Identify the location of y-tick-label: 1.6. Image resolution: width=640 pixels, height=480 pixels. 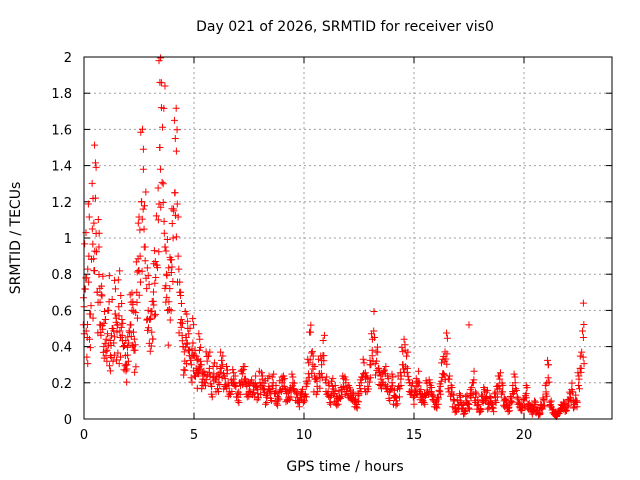
(61, 130).